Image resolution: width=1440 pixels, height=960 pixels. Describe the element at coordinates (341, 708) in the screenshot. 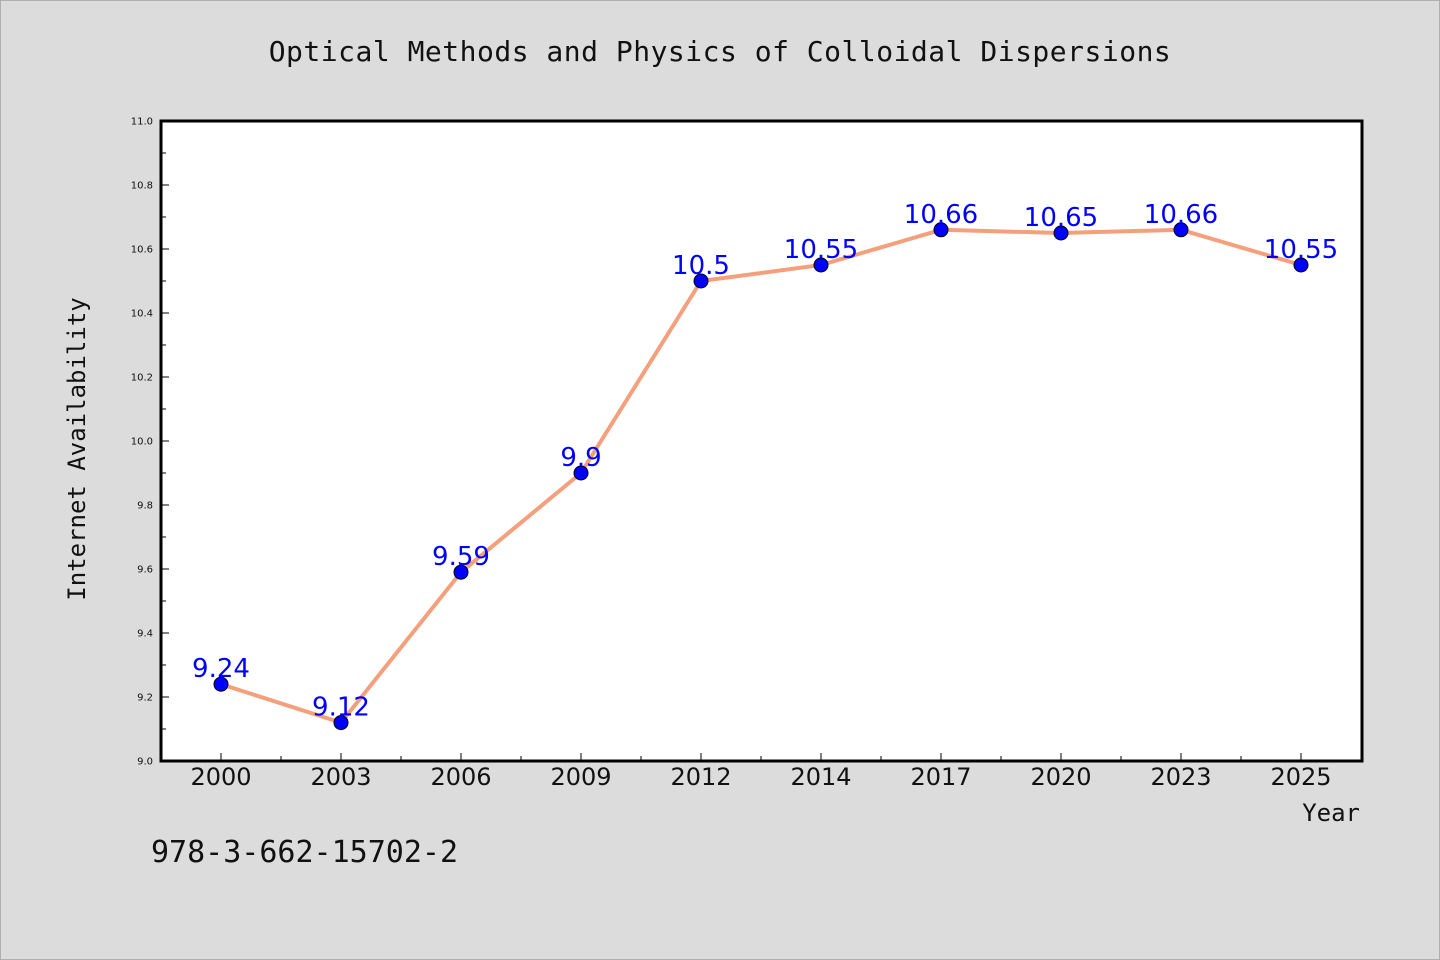

I see `data-label: 9.12` at that location.